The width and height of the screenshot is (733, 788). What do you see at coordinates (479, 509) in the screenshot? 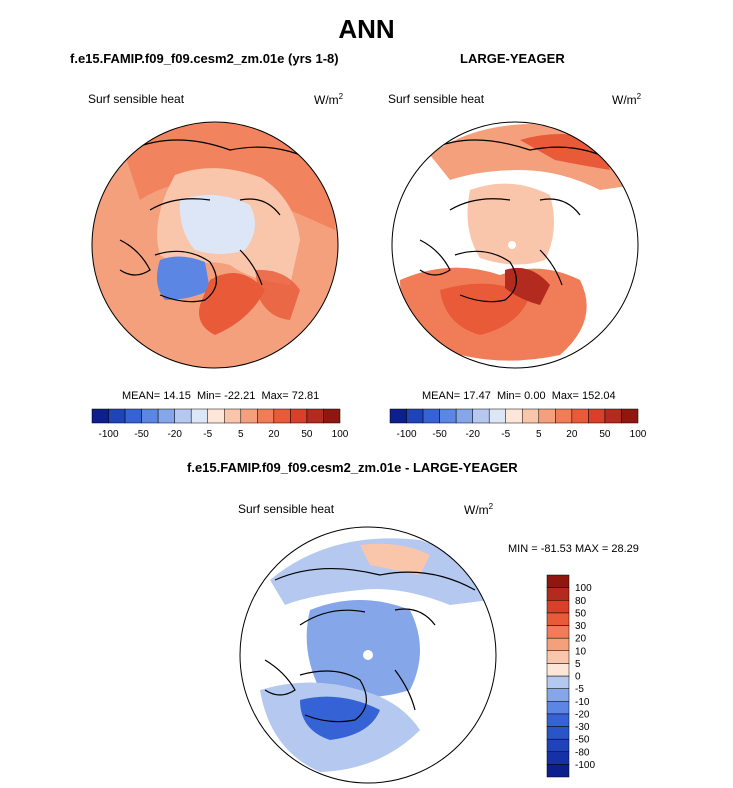
I see `panel3-units: W/m2` at bounding box center [479, 509].